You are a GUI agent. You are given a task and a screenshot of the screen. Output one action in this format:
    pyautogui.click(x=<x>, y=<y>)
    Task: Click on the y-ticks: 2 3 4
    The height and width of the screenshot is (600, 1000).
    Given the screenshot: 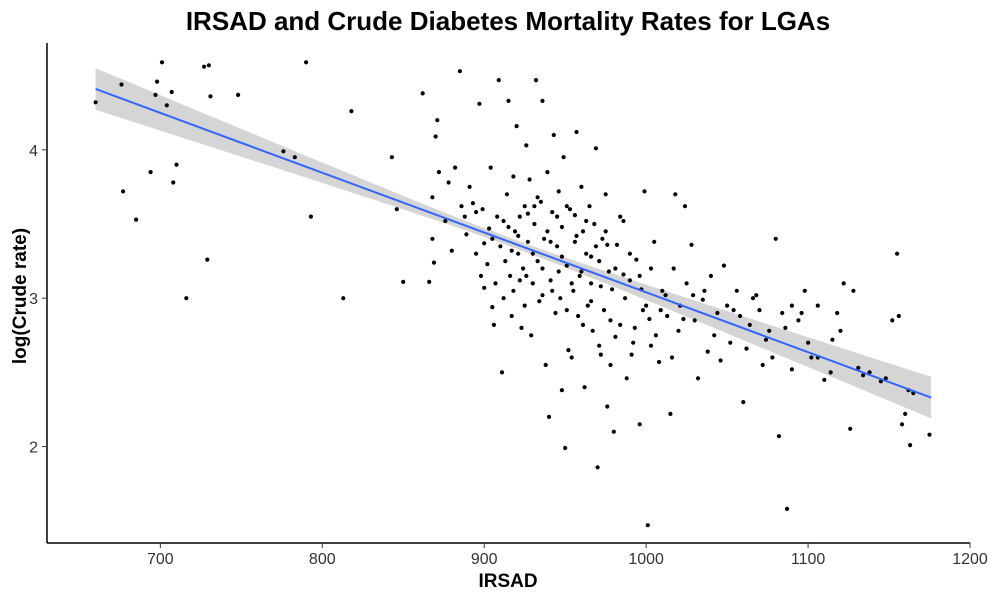 What is the action you would take?
    pyautogui.click(x=38, y=300)
    